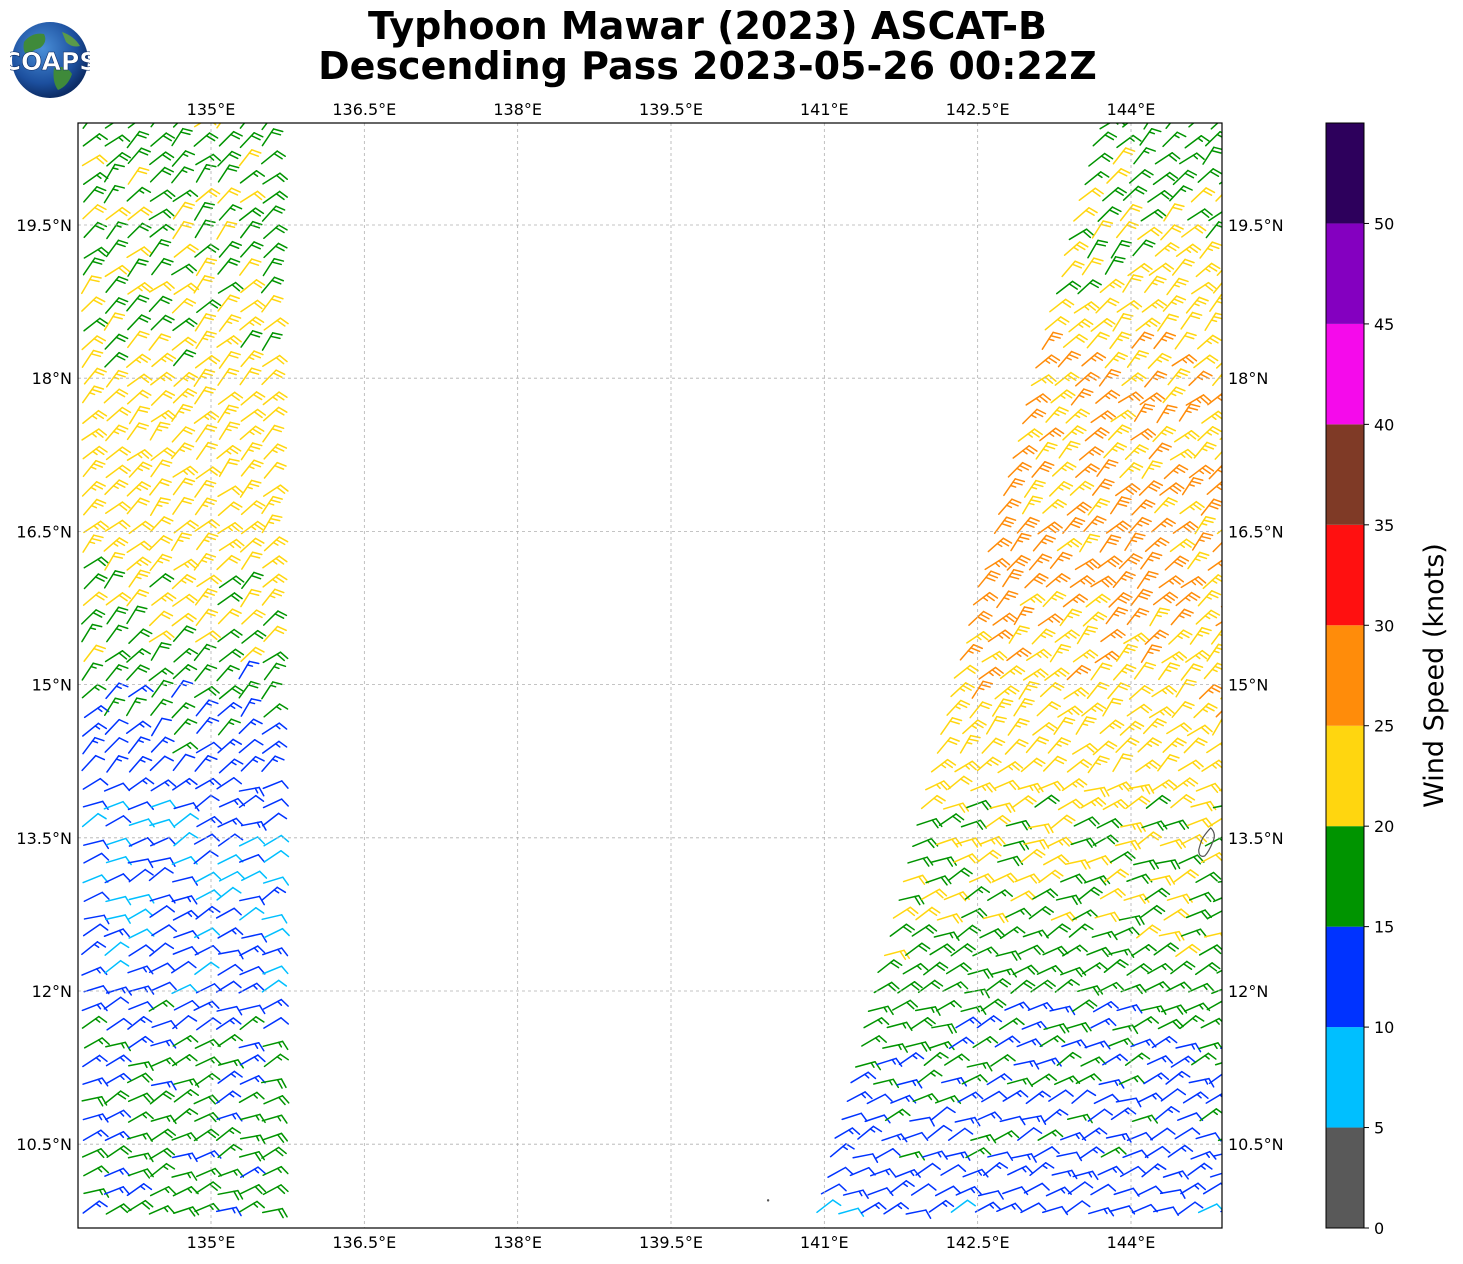 The height and width of the screenshot is (1264, 1463). Describe the element at coordinates (50, 61) in the screenshot. I see `svg-text: COAPS` at that location.